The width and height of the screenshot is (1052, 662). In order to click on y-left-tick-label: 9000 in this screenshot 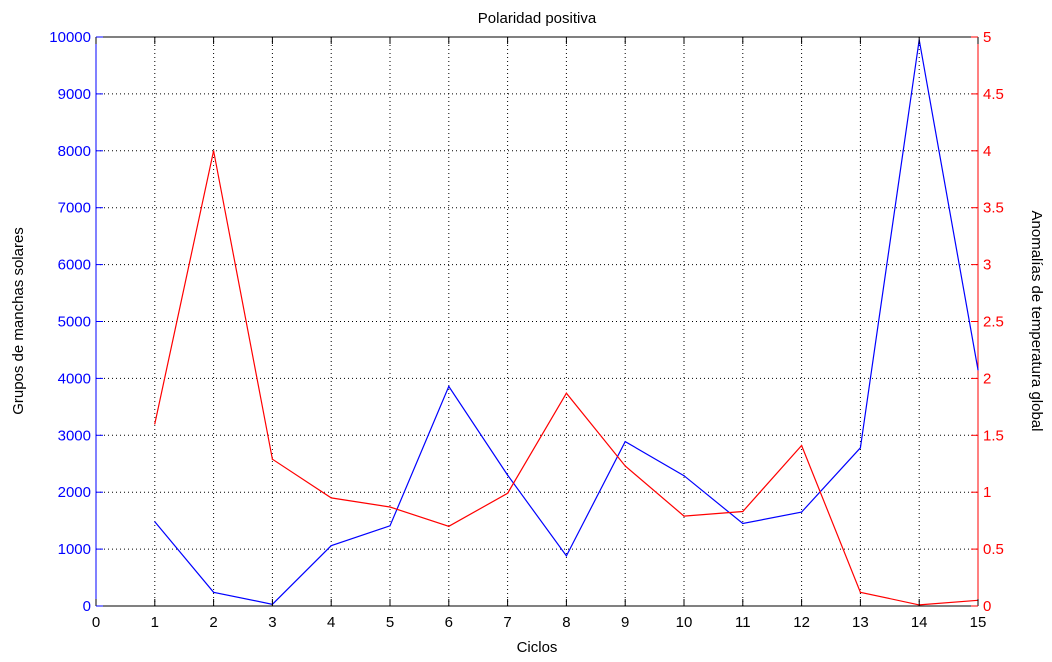, I will do `click(74, 94)`.